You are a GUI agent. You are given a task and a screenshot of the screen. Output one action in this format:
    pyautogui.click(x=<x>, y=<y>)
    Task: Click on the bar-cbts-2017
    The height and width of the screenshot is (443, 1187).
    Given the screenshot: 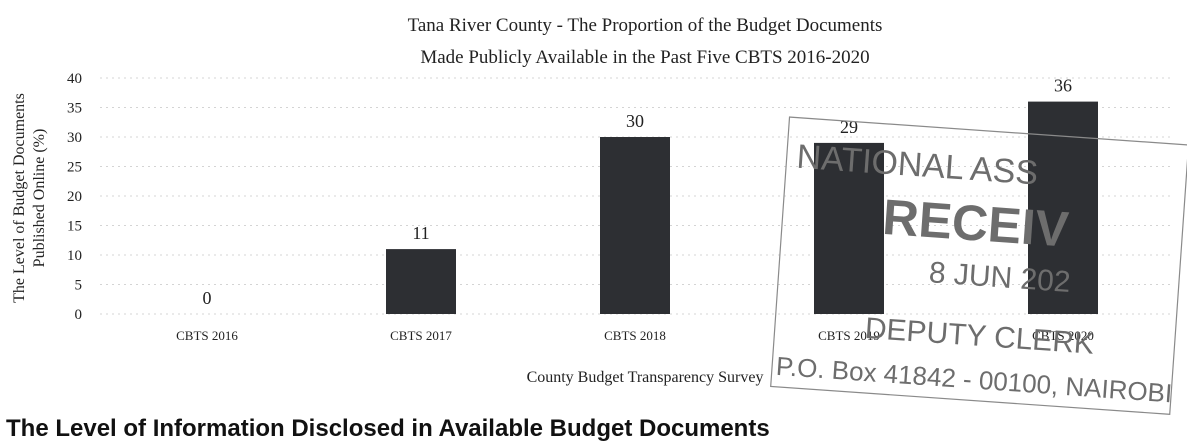 What is the action you would take?
    pyautogui.click(x=421, y=281)
    